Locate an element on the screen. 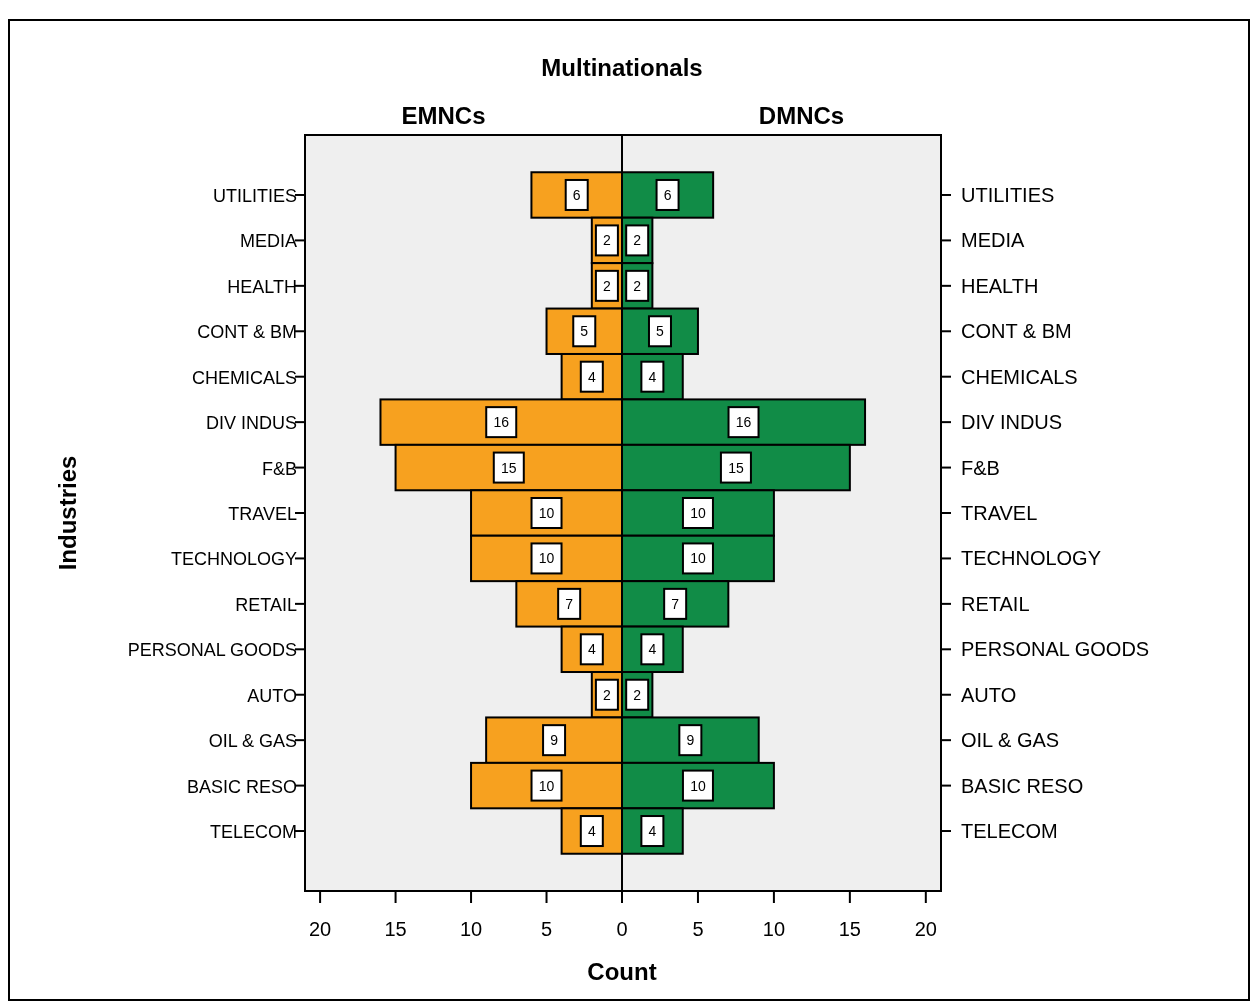 This screenshot has width=1259, height=1005. chart-title: Multinationals is located at coordinates (622, 67).